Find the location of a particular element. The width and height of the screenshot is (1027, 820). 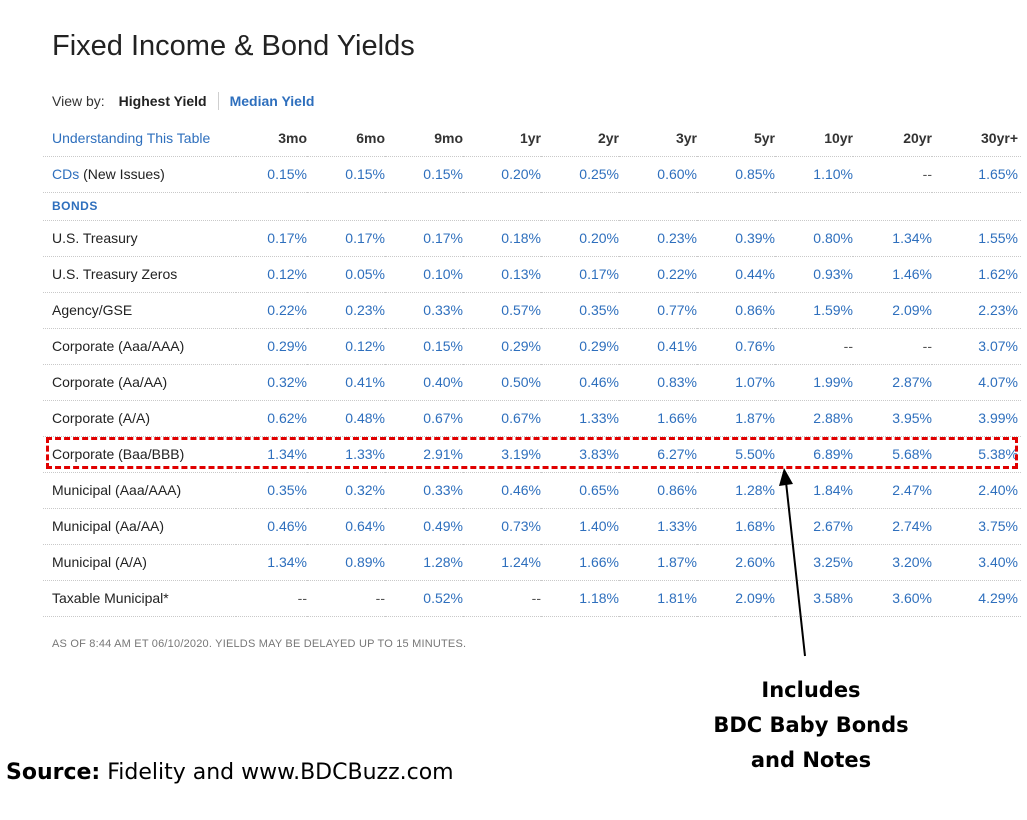

yield-cell: 4.29% is located at coordinates (976, 598).